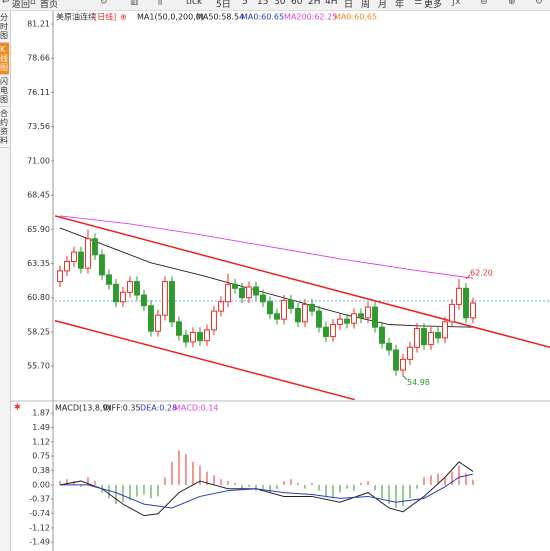 This screenshot has height=551, width=550. What do you see at coordinates (39, 513) in the screenshot?
I see `y-tick-label: -0.74` at bounding box center [39, 513].